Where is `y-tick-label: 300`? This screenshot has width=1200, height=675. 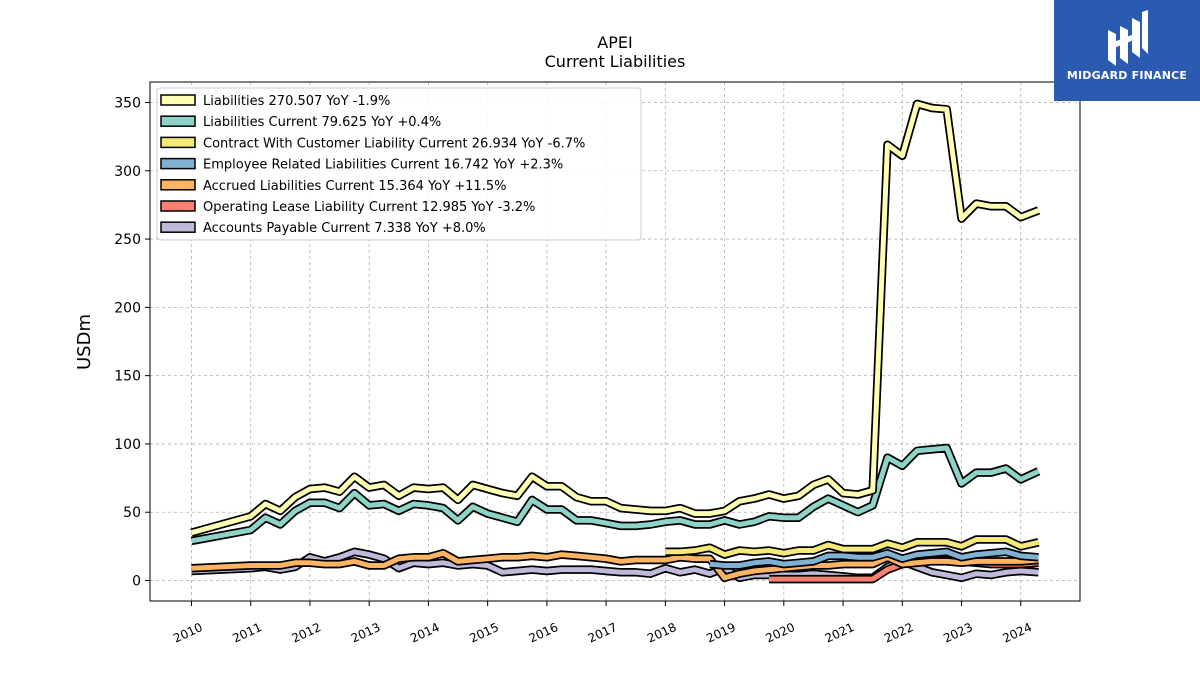 y-tick-label: 300 is located at coordinates (127, 172).